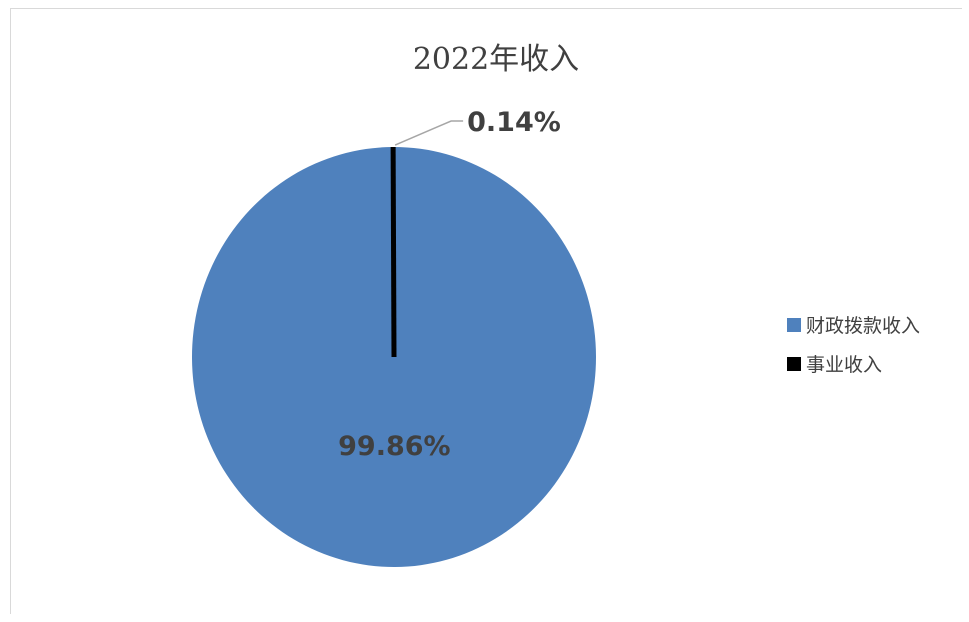  What do you see at coordinates (449, 284) in the screenshot?
I see `data-labels: 99.86% 0.14%` at bounding box center [449, 284].